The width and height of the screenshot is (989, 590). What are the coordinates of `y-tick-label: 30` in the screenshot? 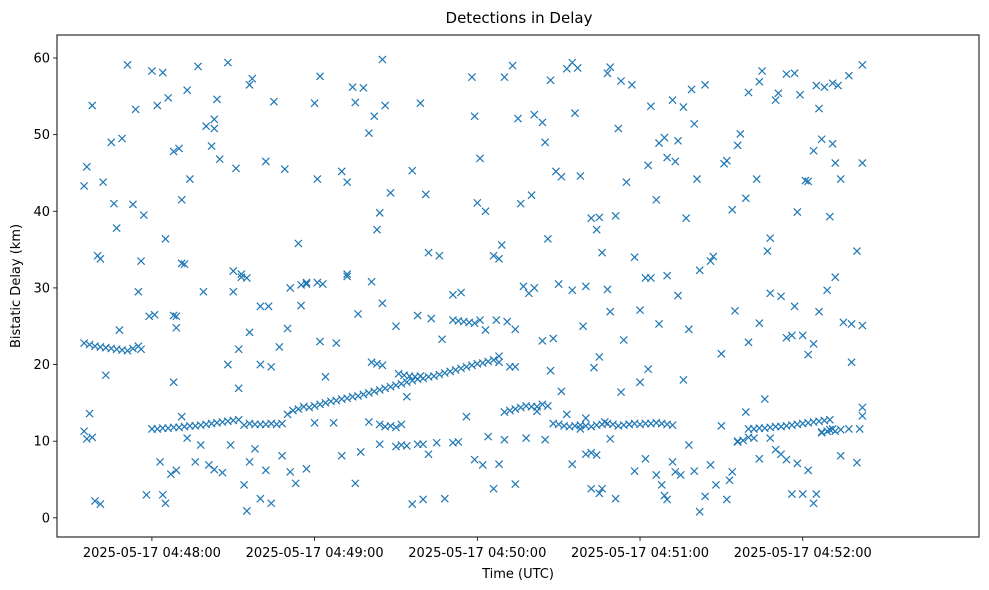 It's located at (41, 288).